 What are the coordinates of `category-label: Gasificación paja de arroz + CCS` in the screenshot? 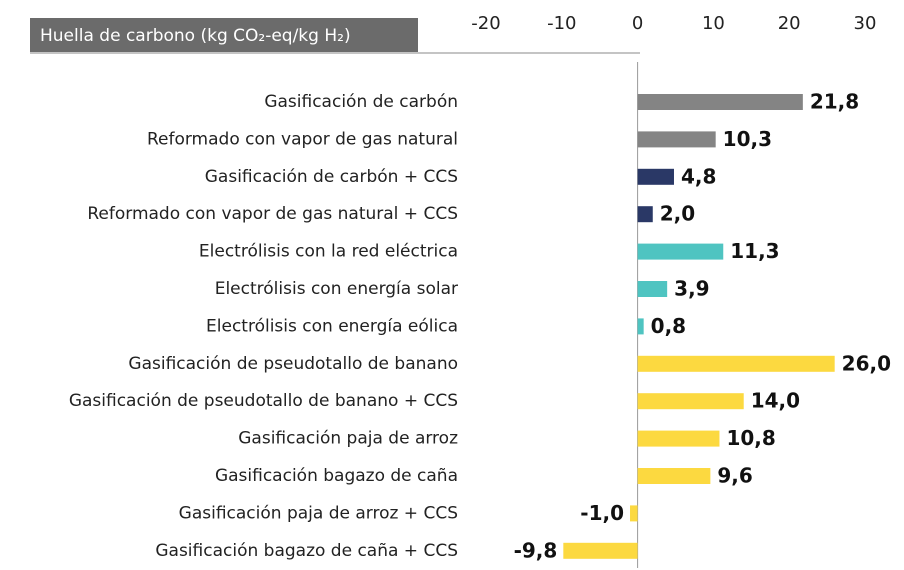 It's located at (318, 513).